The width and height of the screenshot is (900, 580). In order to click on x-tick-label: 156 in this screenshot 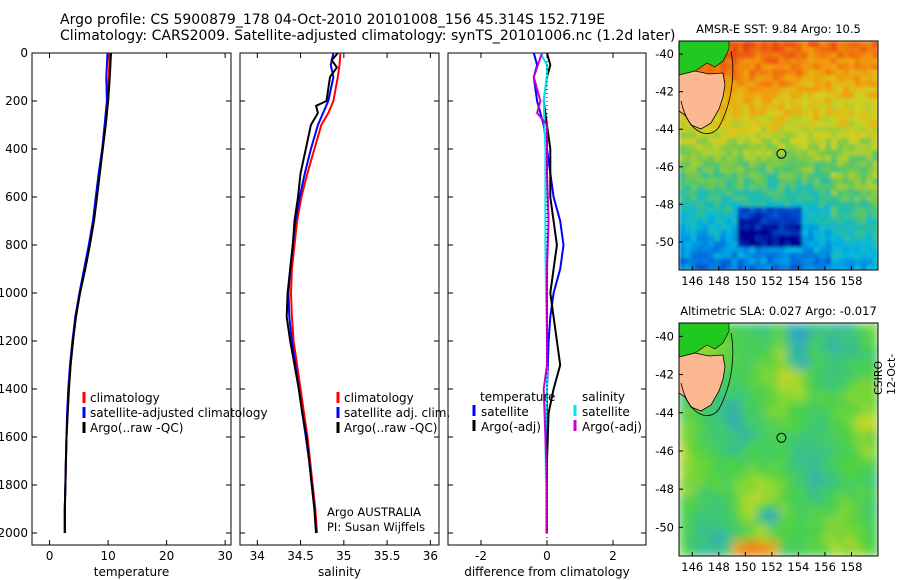, I will do `click(825, 567)`.